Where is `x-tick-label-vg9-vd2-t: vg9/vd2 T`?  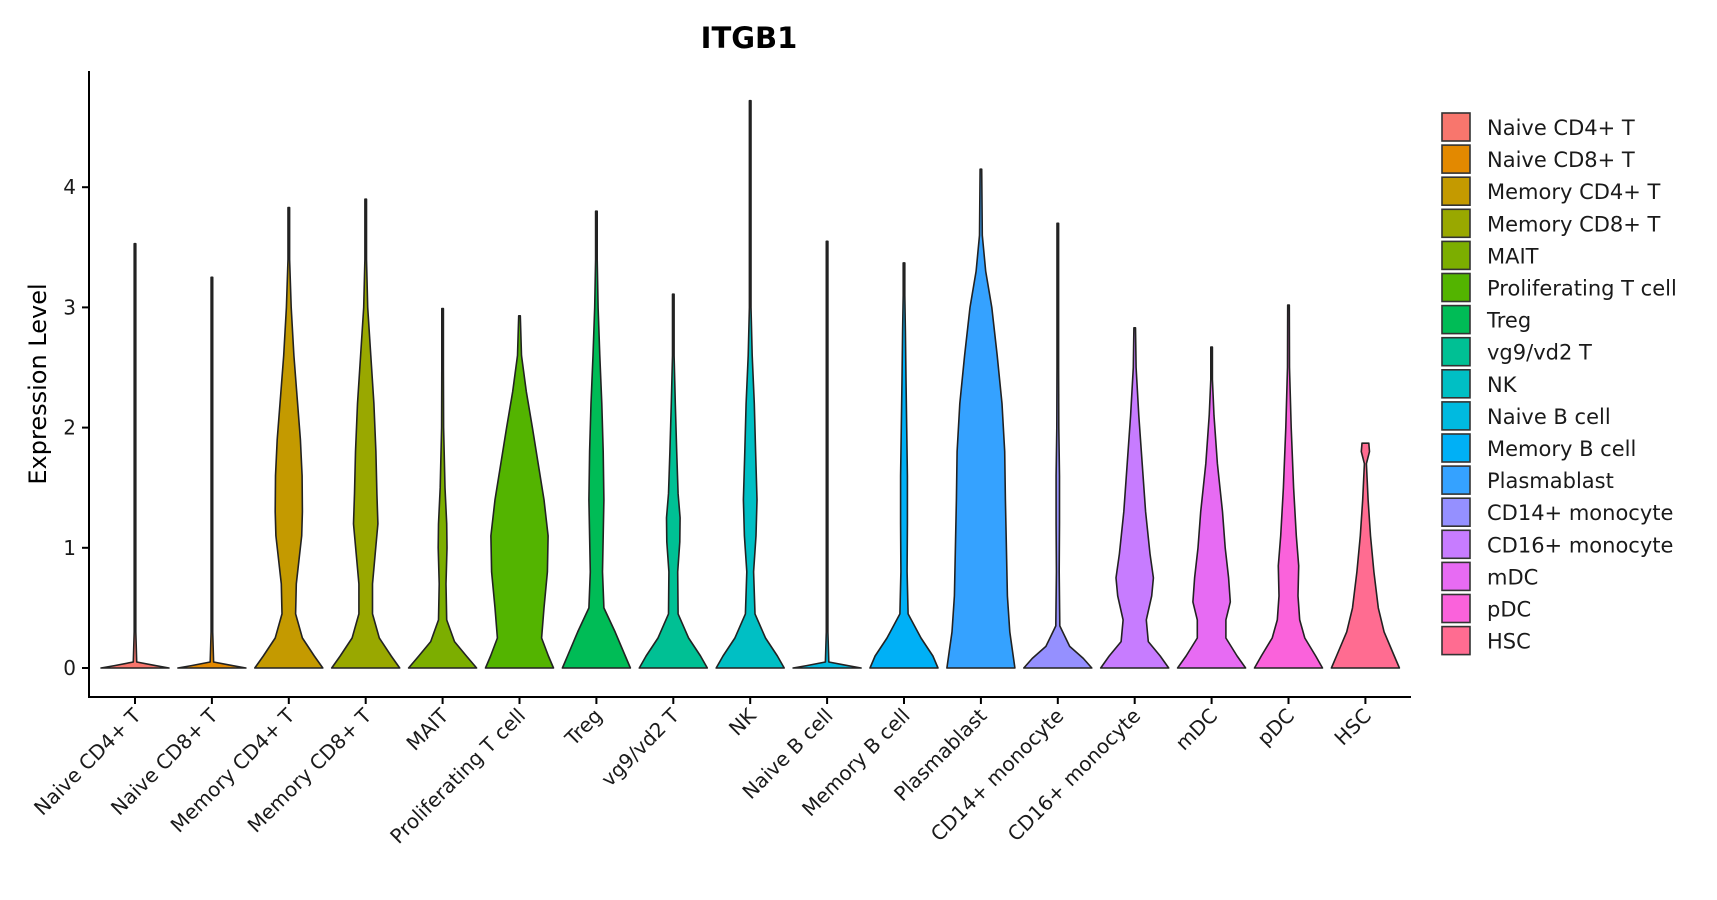
x-tick-label-vg9-vd2-t: vg9/vd2 T is located at coordinates (640, 747).